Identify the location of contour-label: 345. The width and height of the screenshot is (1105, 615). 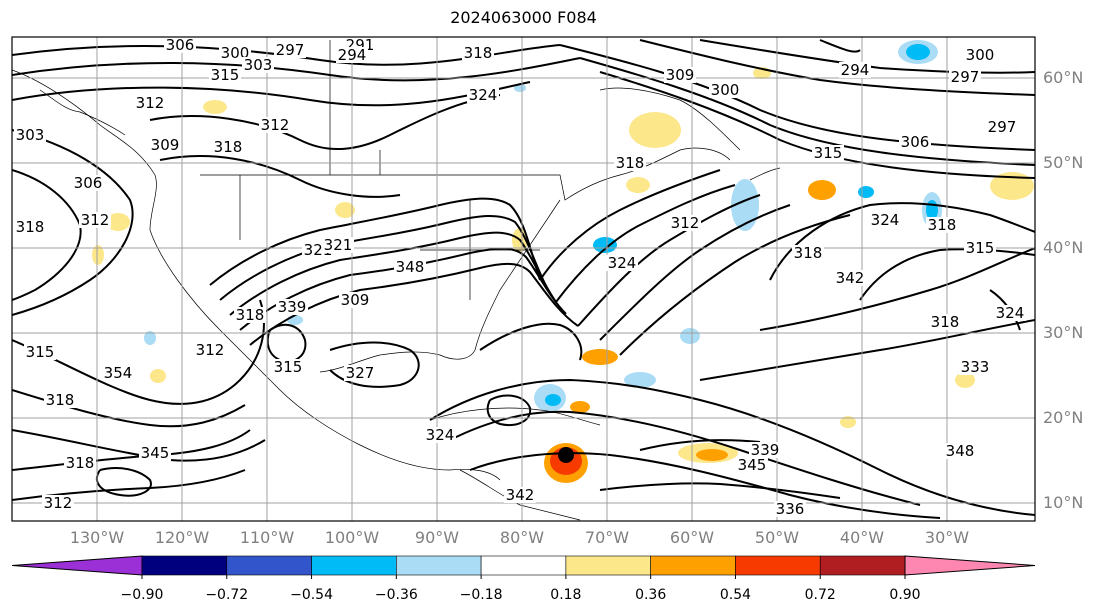
(752, 465).